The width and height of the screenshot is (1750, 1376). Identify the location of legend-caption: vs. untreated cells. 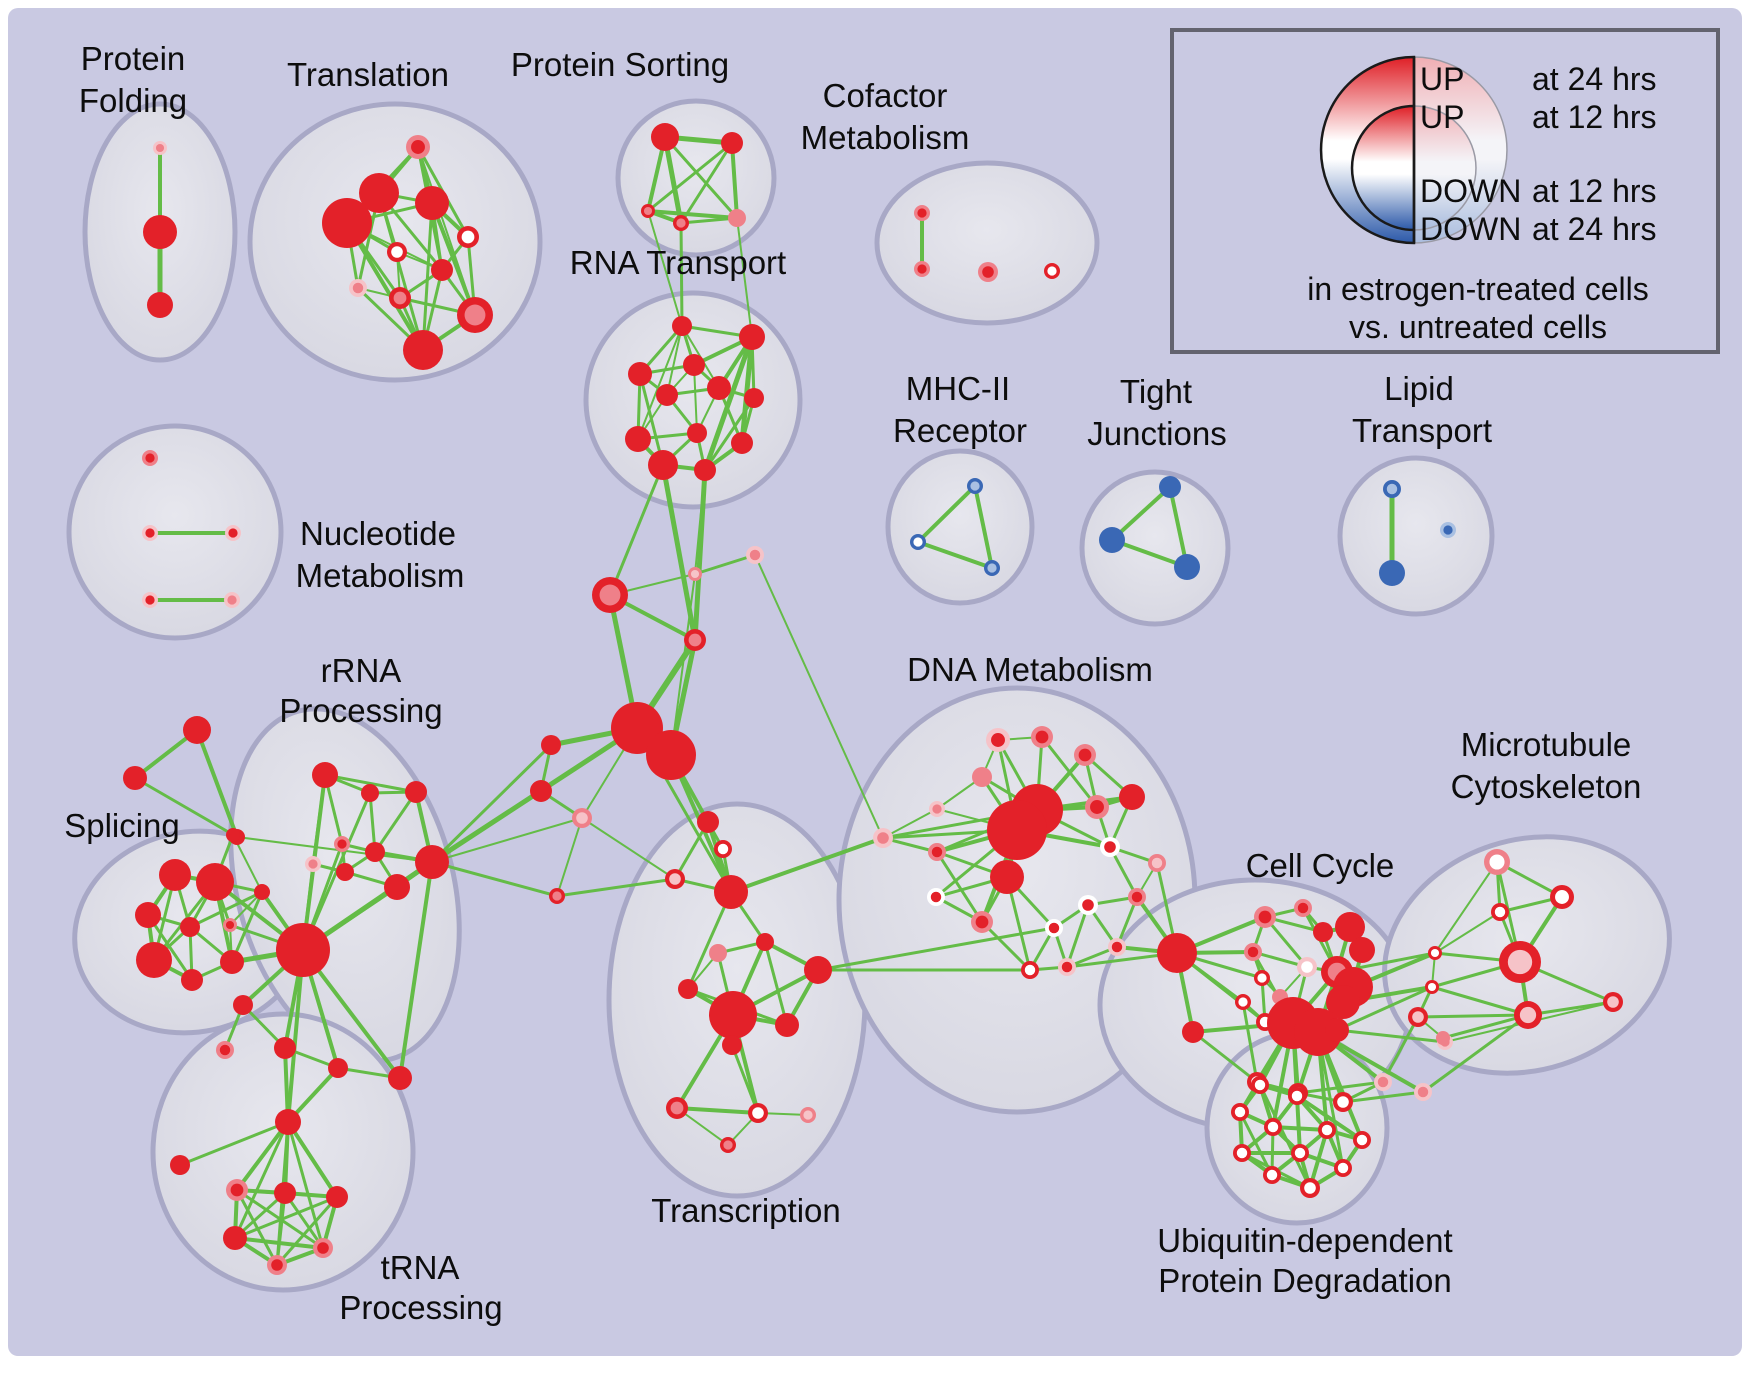
(1478, 327).